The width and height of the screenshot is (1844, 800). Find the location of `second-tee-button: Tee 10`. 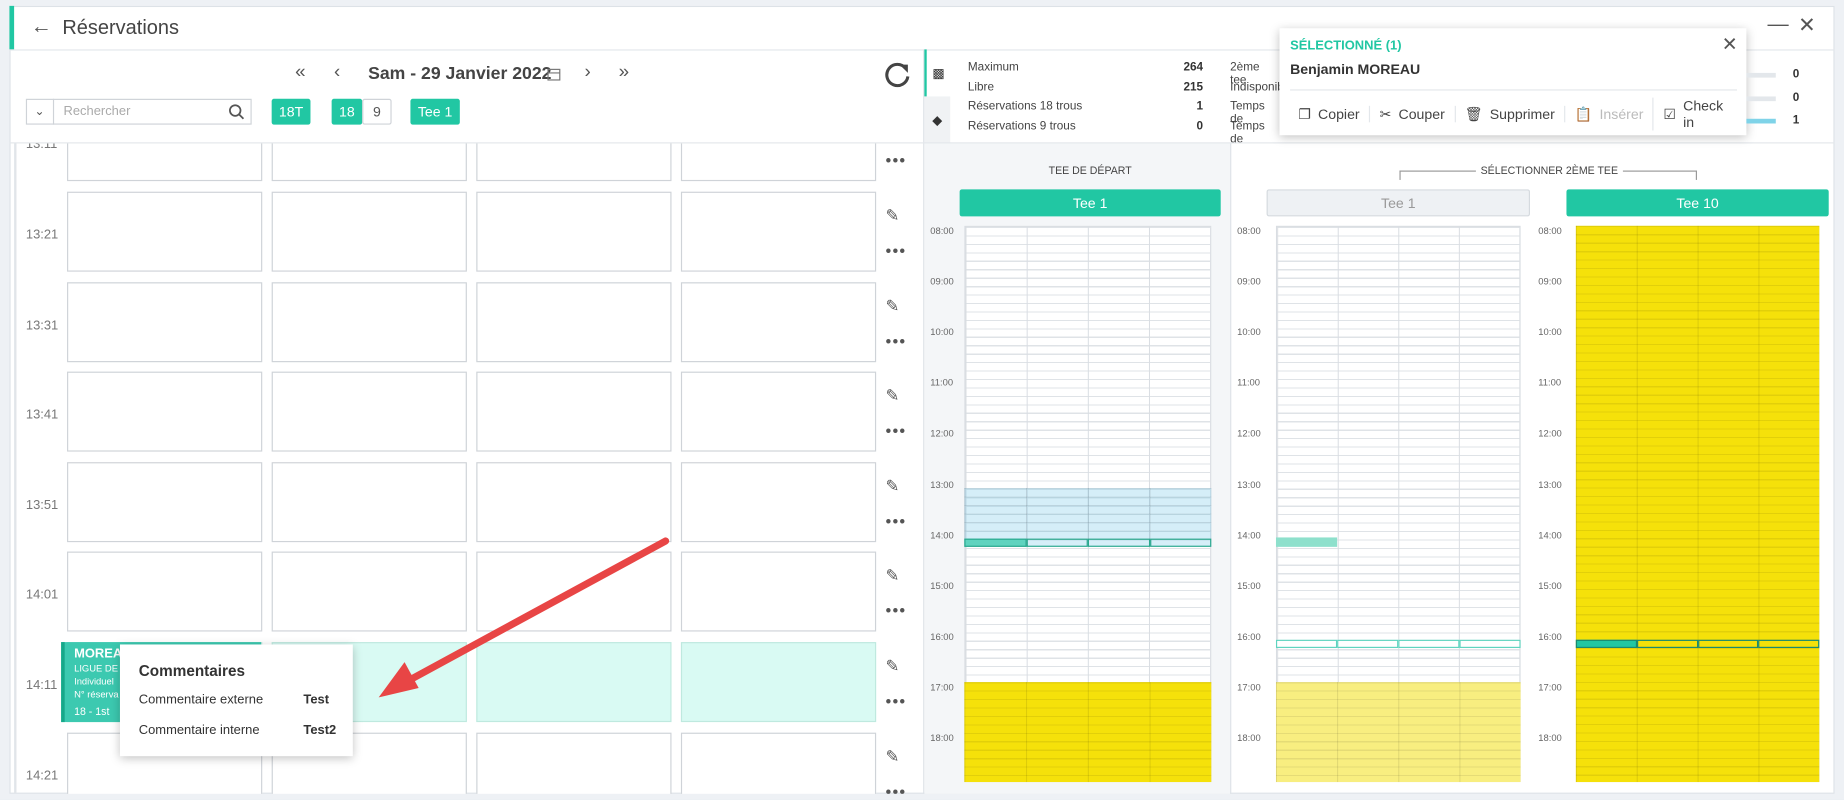

second-tee-button: Tee 10 is located at coordinates (1697, 203).